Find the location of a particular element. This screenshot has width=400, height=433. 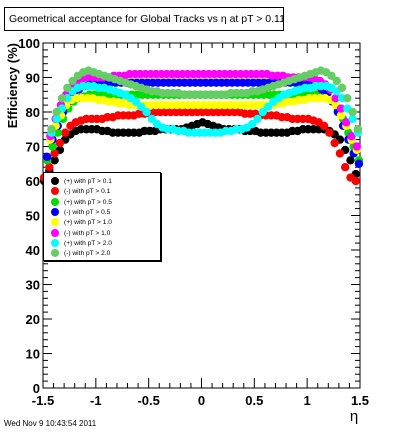

y-tick-label: 50 is located at coordinates (33, 216).